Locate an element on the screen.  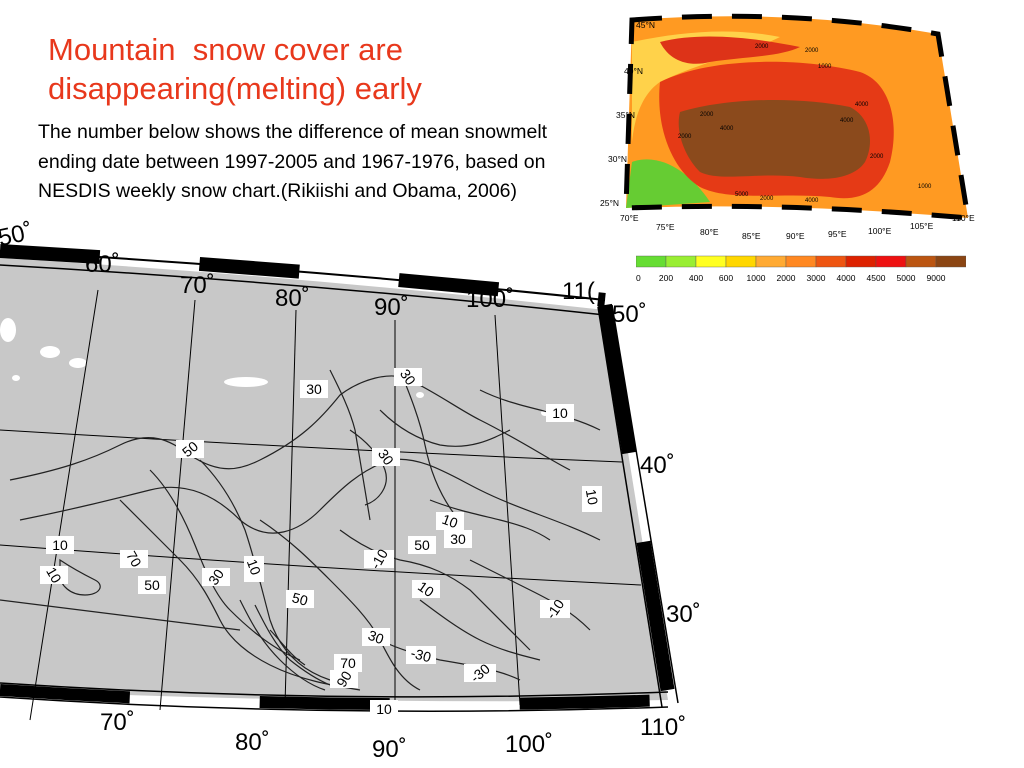
right-lat-label: 40˚ is located at coordinates (657, 465).